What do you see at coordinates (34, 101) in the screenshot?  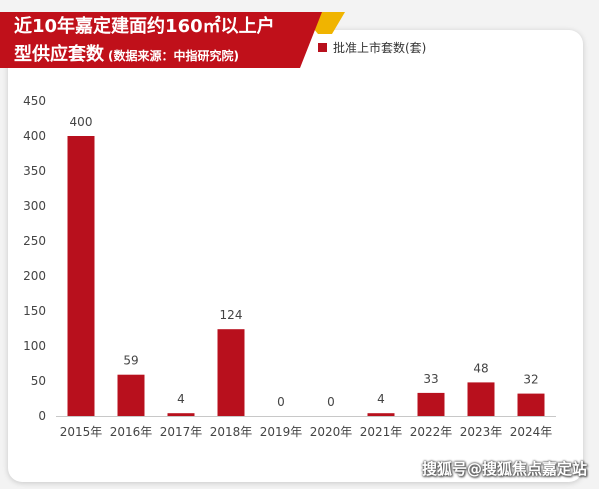 I see `y-tick-label: 450` at bounding box center [34, 101].